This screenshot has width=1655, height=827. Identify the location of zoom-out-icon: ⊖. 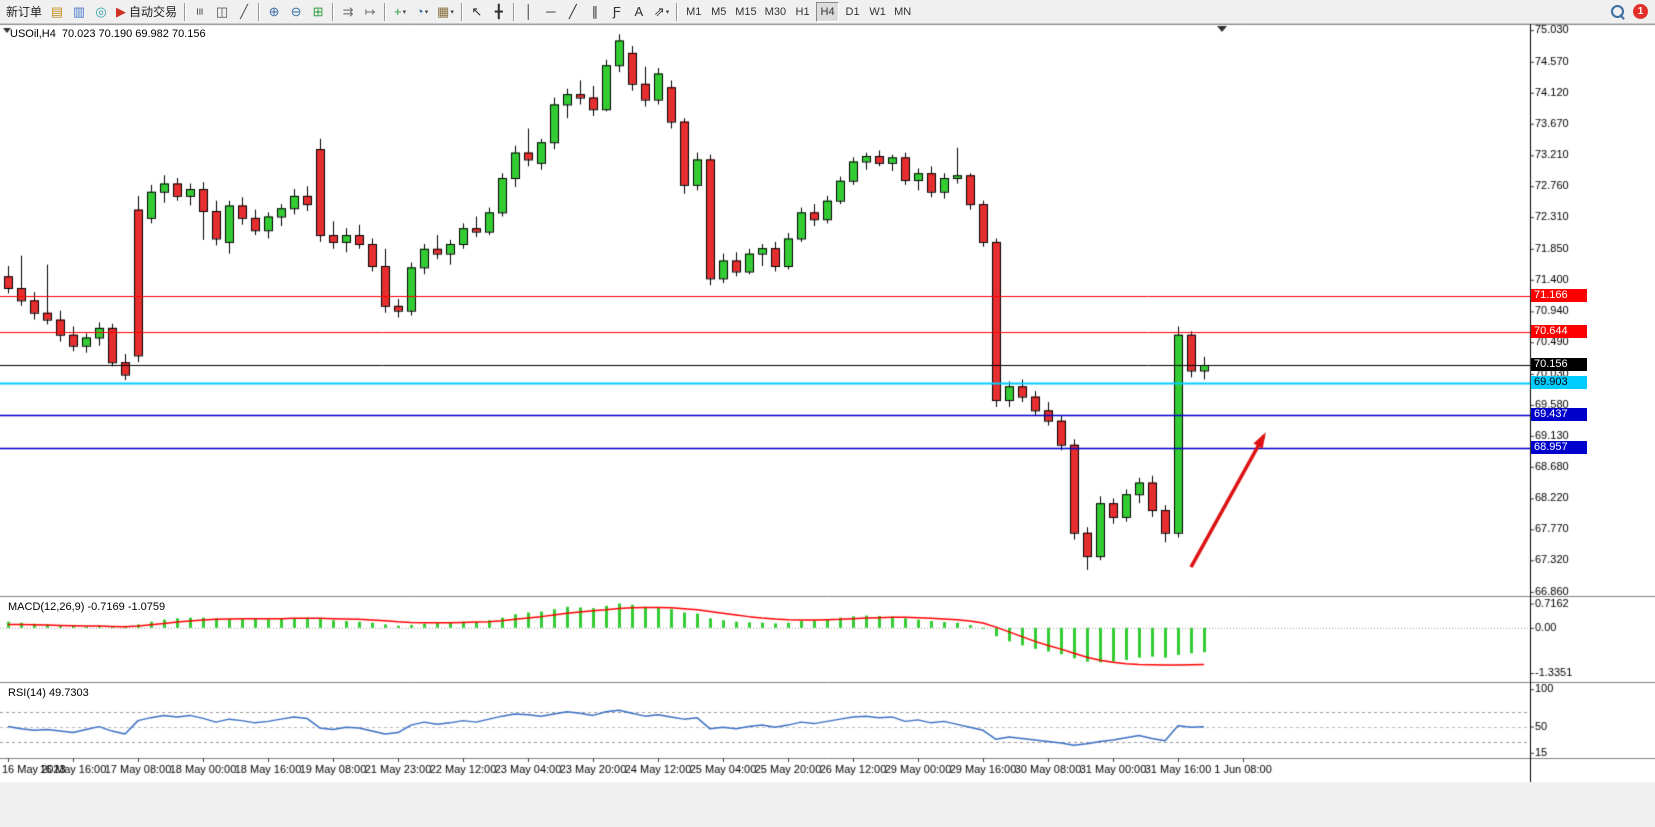
(296, 11).